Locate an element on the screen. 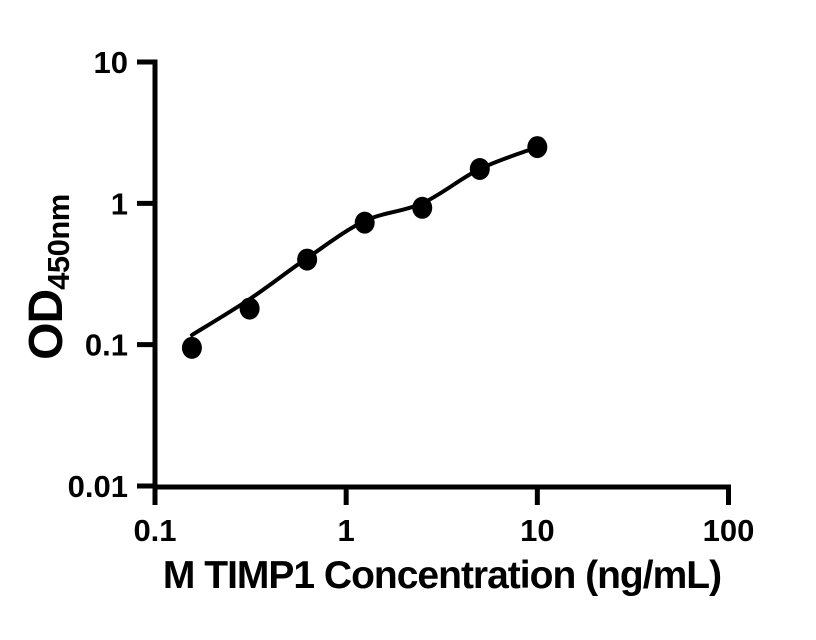 Image resolution: width=816 pixels, height=640 pixels. y-axis-title-main: OD is located at coordinates (46, 324).